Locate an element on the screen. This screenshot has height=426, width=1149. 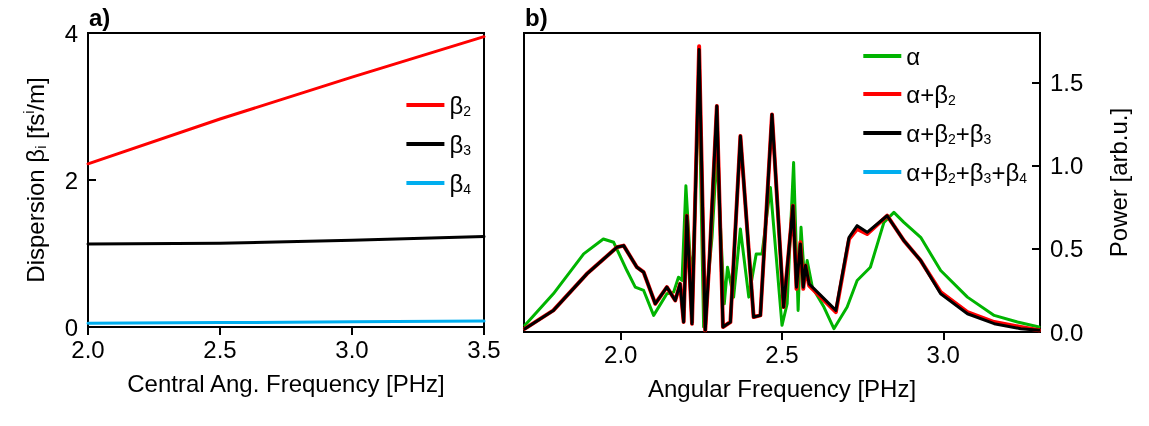
x-tick-label: 3.5 is located at coordinates (484, 349).